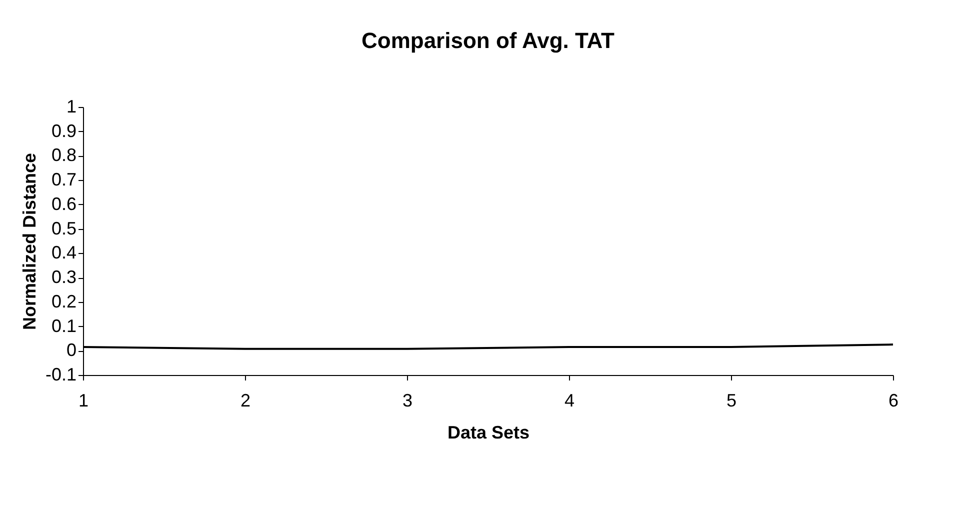 The image size is (962, 519). Describe the element at coordinates (63, 252) in the screenshot. I see `y-tick-label: 0.4` at that location.